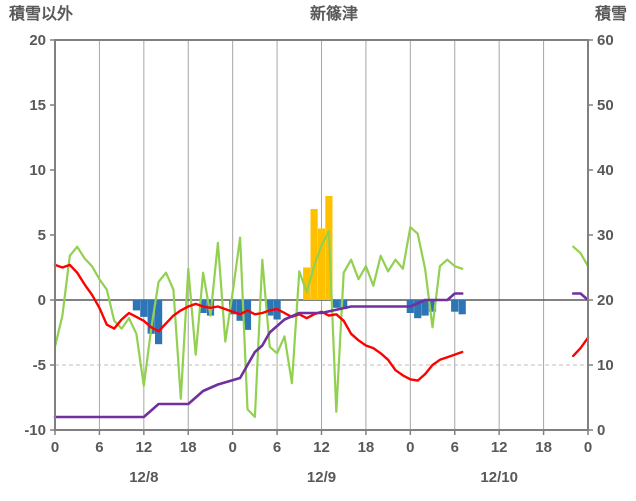 Image resolution: width=636 pixels, height=501 pixels. I want to click on left-axis-title: 積雪以外, so click(41, 14).